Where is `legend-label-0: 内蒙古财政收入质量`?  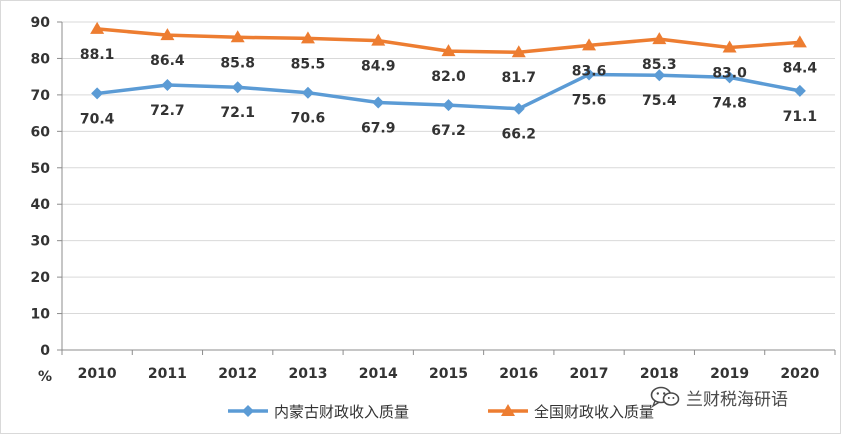
legend-label-0: 内蒙古财政收入质量 is located at coordinates (341, 412).